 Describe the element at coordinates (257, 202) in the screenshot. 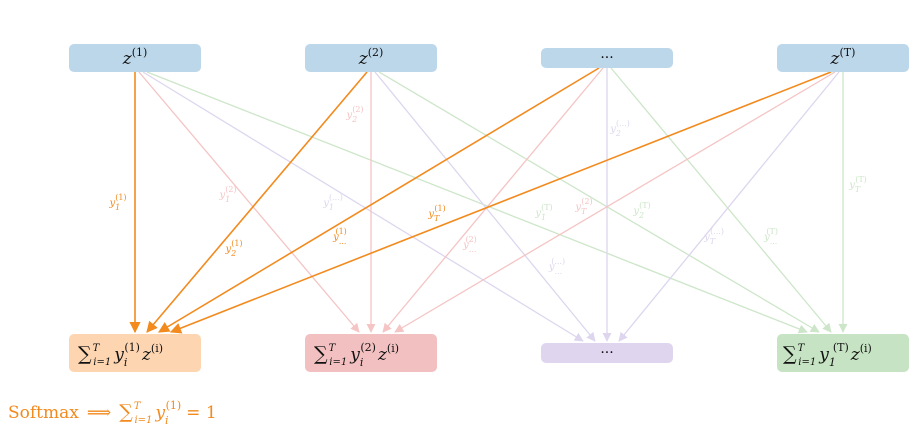

I see `edge-arrow-orange` at that location.